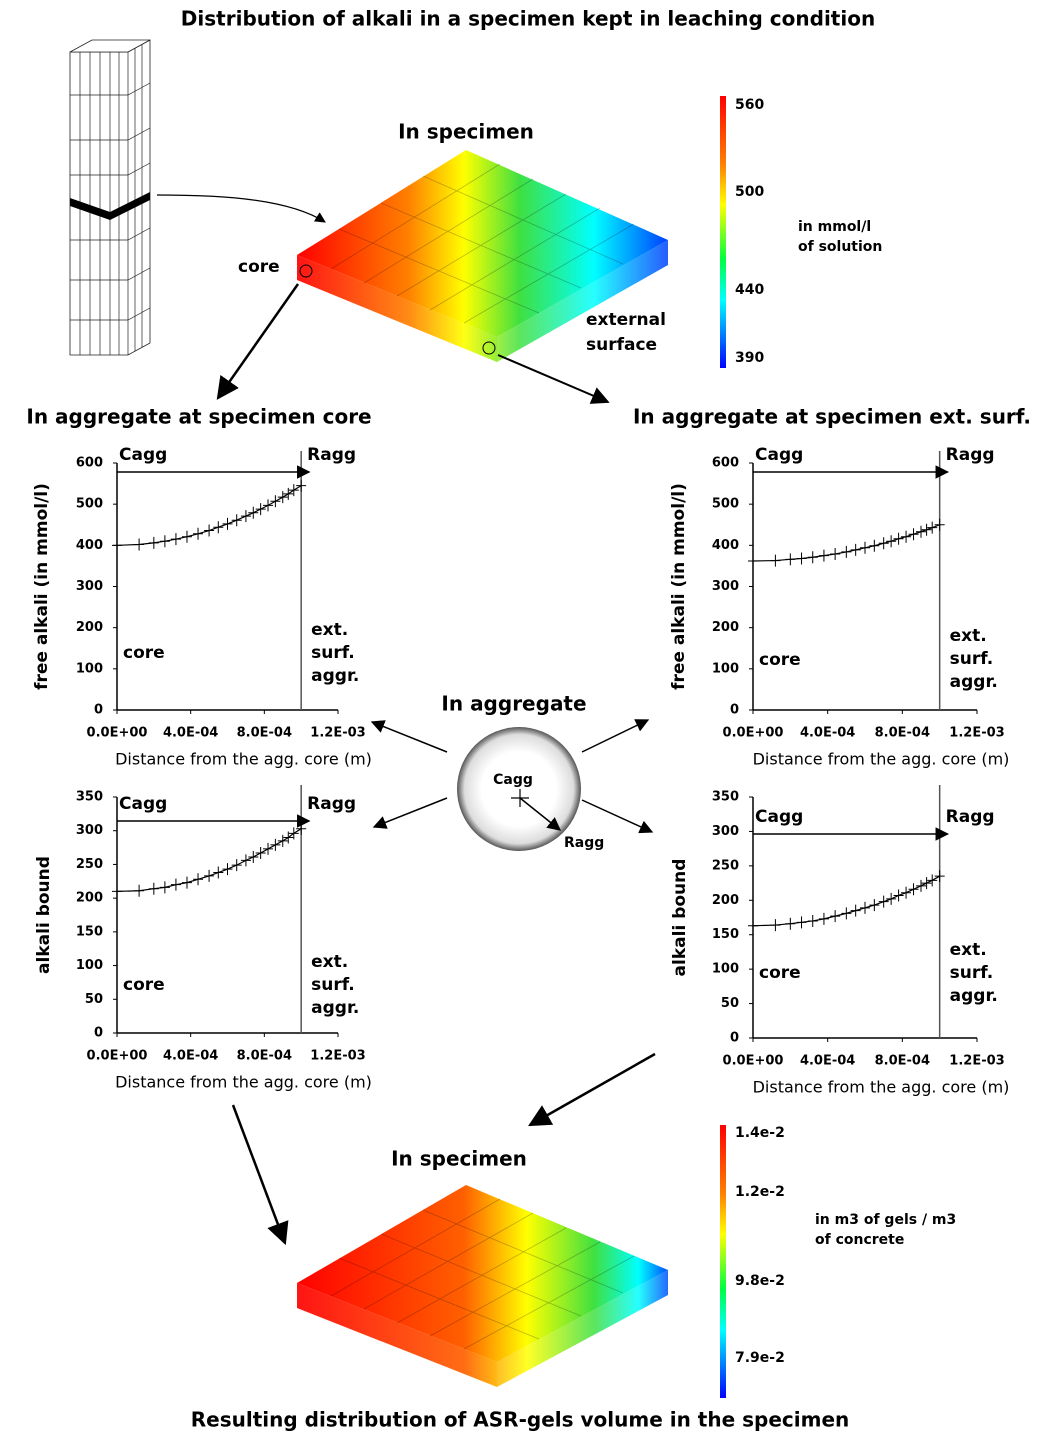 Image resolution: width=1056 pixels, height=1434 pixels. Describe the element at coordinates (243, 1082) in the screenshot. I see `x-axis-label: Distance from the agg. core (m)` at that location.